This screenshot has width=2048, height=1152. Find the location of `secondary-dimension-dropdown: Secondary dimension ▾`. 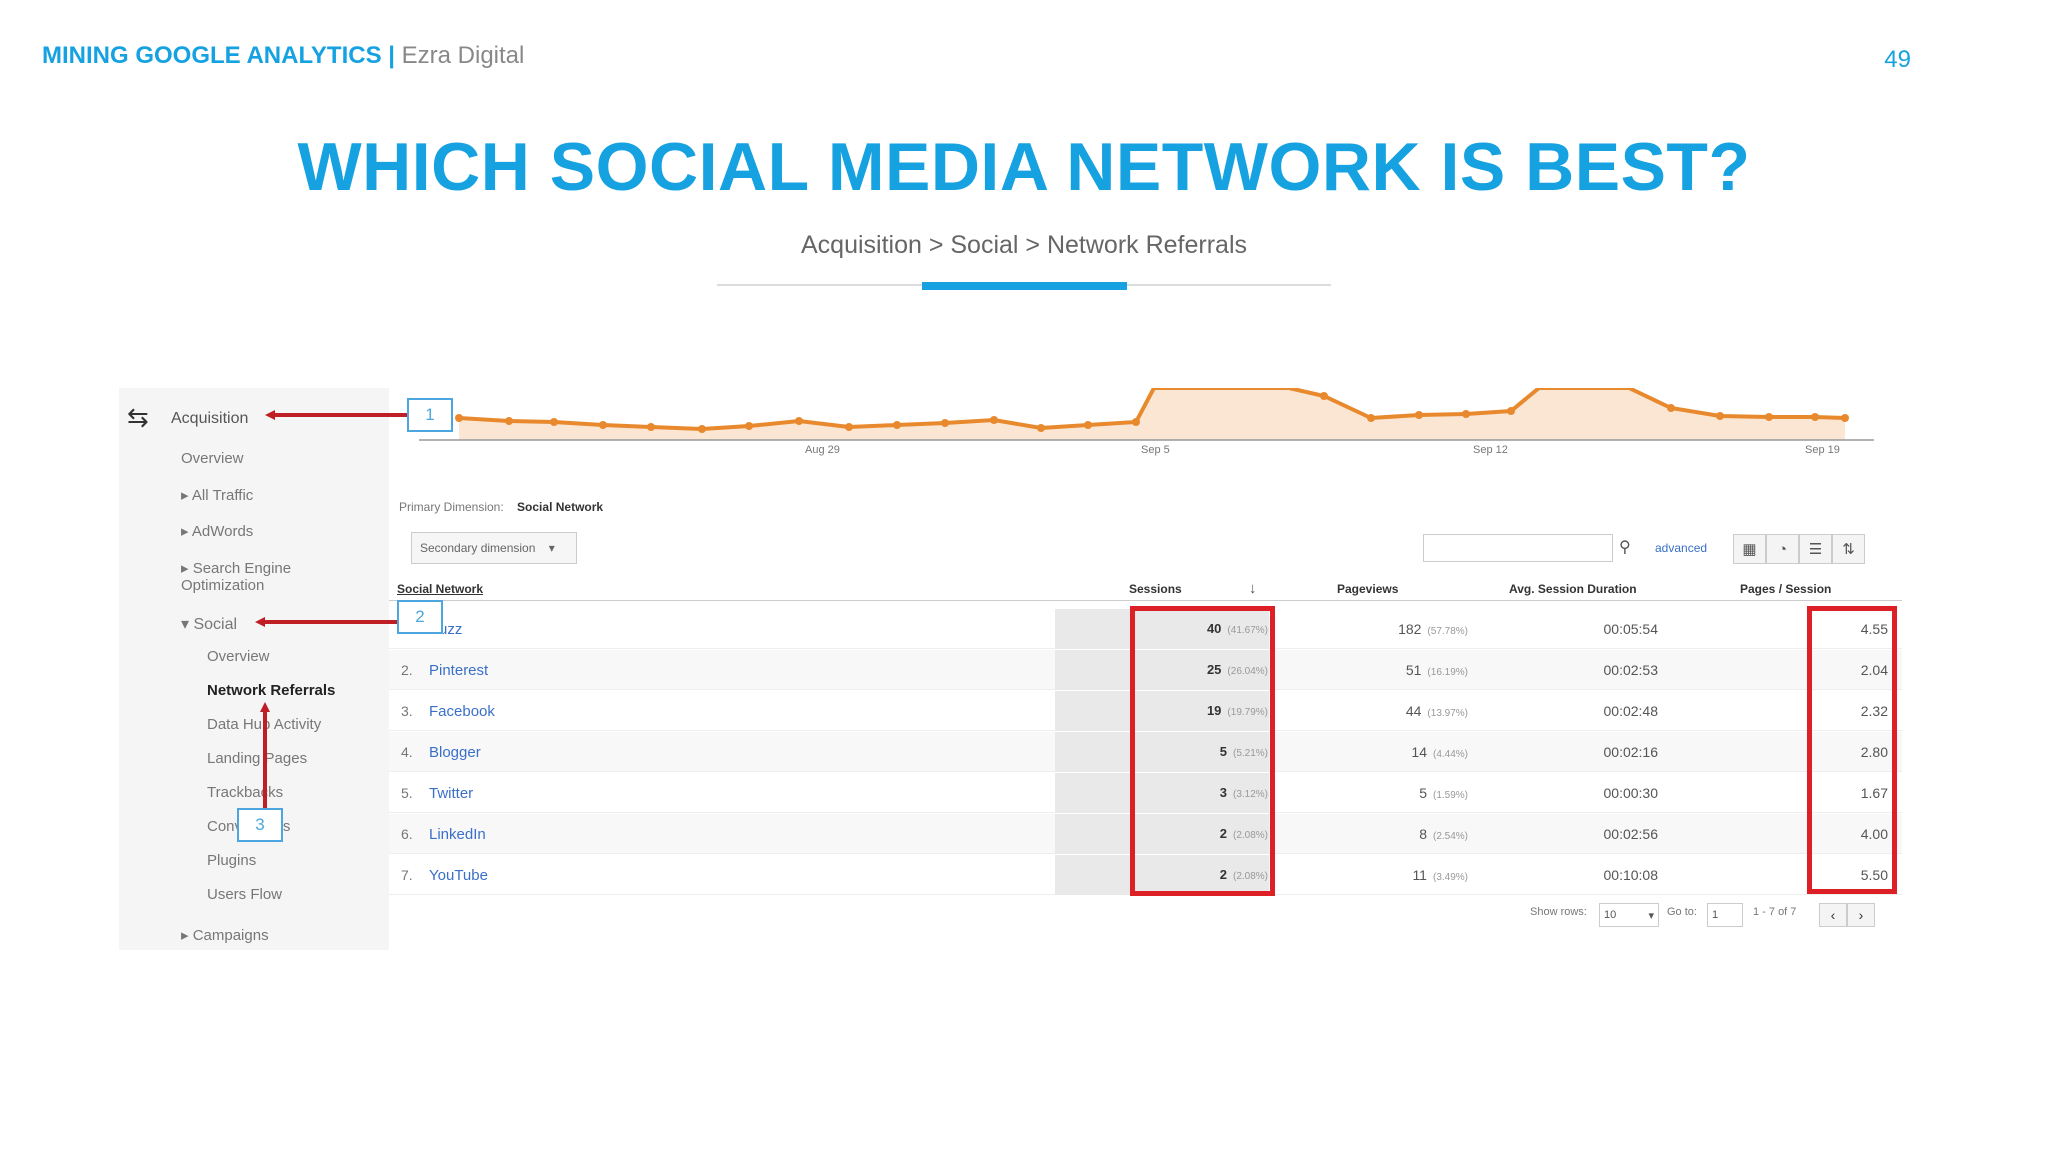

secondary-dimension-dropdown: Secondary dimension ▾ is located at coordinates (494, 548).